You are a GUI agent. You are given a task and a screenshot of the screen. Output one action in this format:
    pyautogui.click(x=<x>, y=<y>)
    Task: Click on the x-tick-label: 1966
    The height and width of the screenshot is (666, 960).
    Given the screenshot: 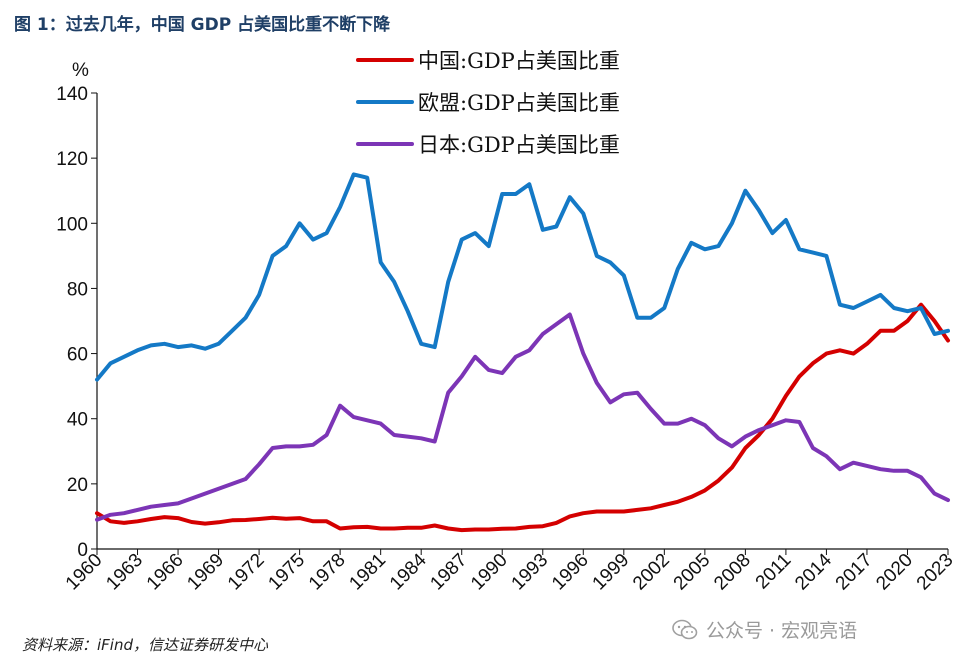 What is the action you would take?
    pyautogui.click(x=165, y=572)
    